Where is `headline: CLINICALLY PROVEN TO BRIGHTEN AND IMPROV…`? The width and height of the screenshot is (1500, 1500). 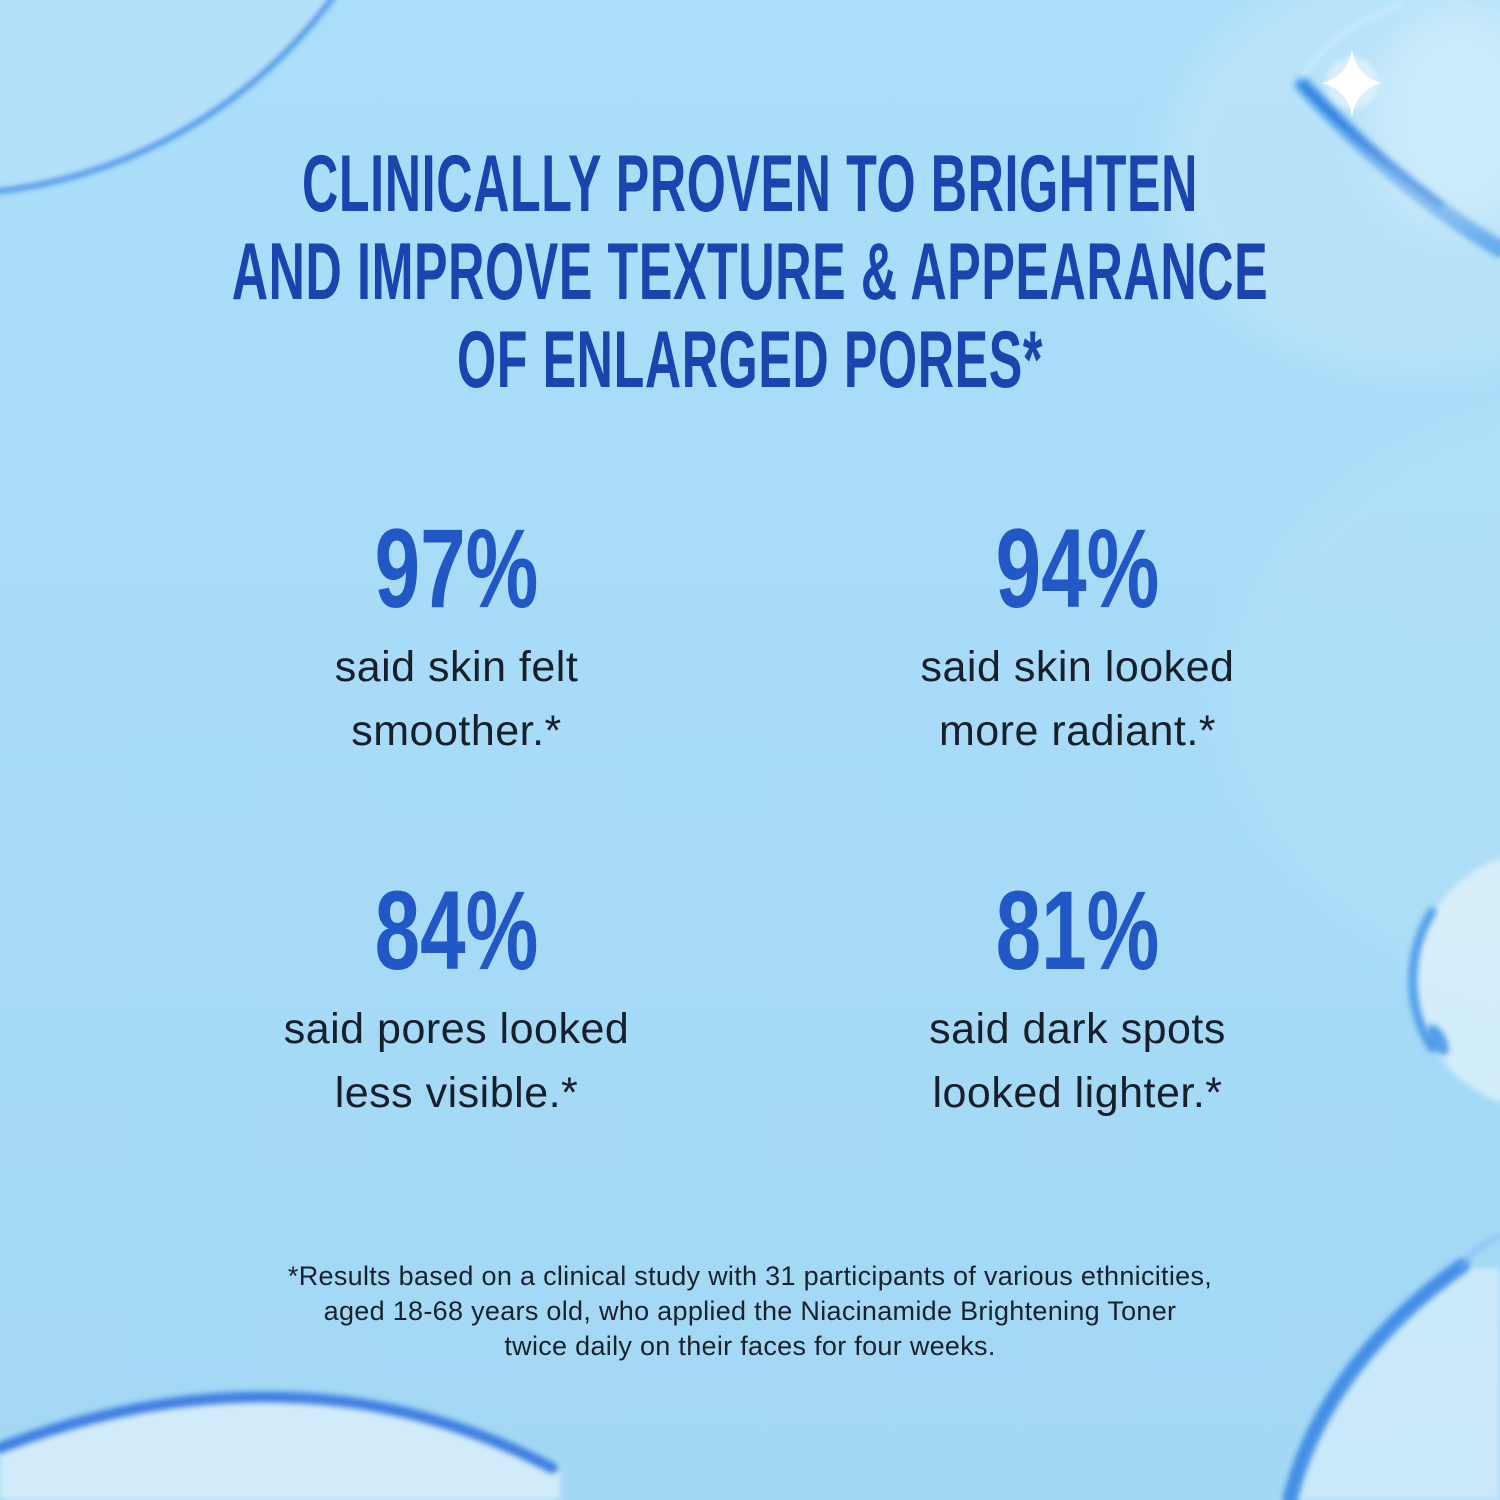
headline: CLINICALLY PROVEN TO BRIGHTEN AND IMPROV… is located at coordinates (750, 272).